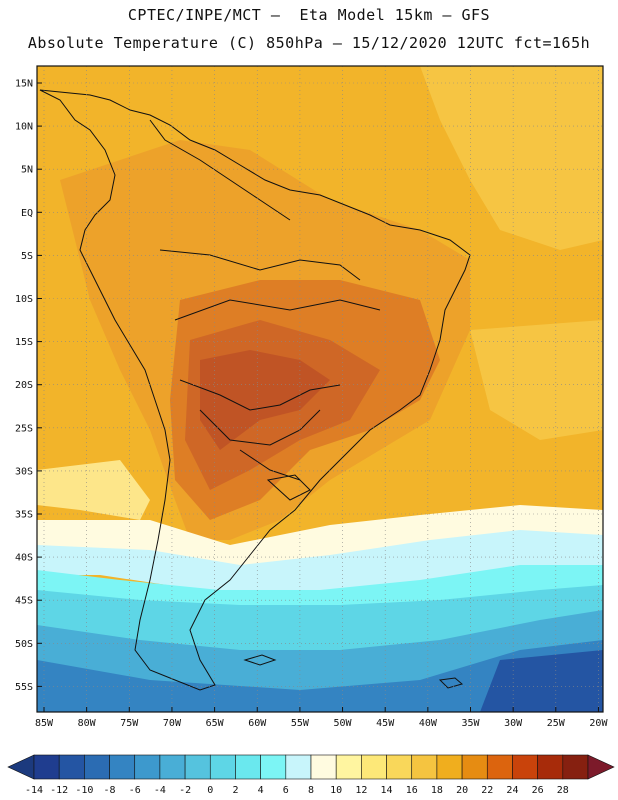 This screenshot has width=618, height=800. I want to click on lat-label: 25S, so click(24, 428).